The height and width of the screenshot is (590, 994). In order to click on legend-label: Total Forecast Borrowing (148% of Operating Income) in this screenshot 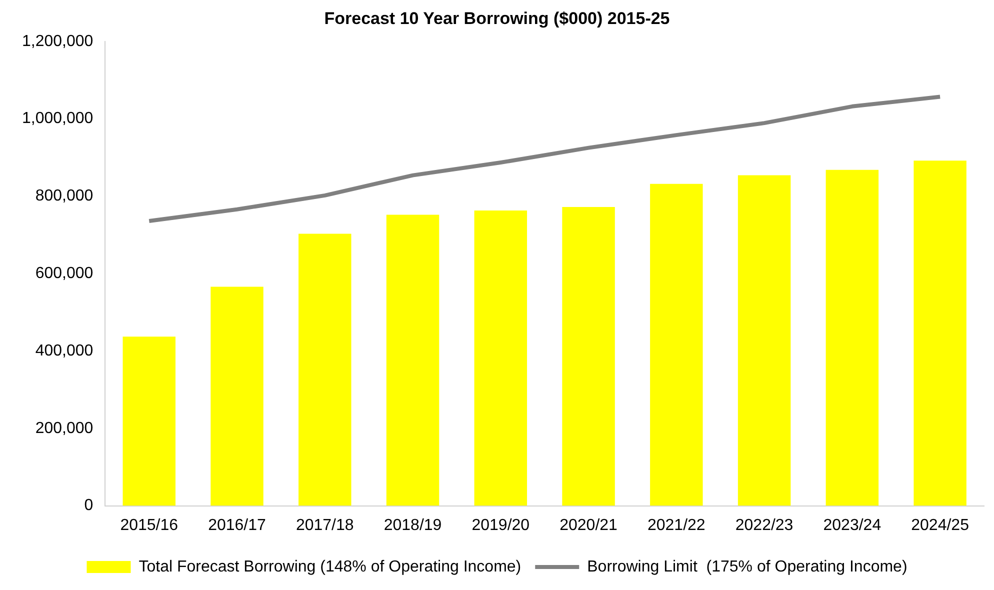, I will do `click(330, 567)`.